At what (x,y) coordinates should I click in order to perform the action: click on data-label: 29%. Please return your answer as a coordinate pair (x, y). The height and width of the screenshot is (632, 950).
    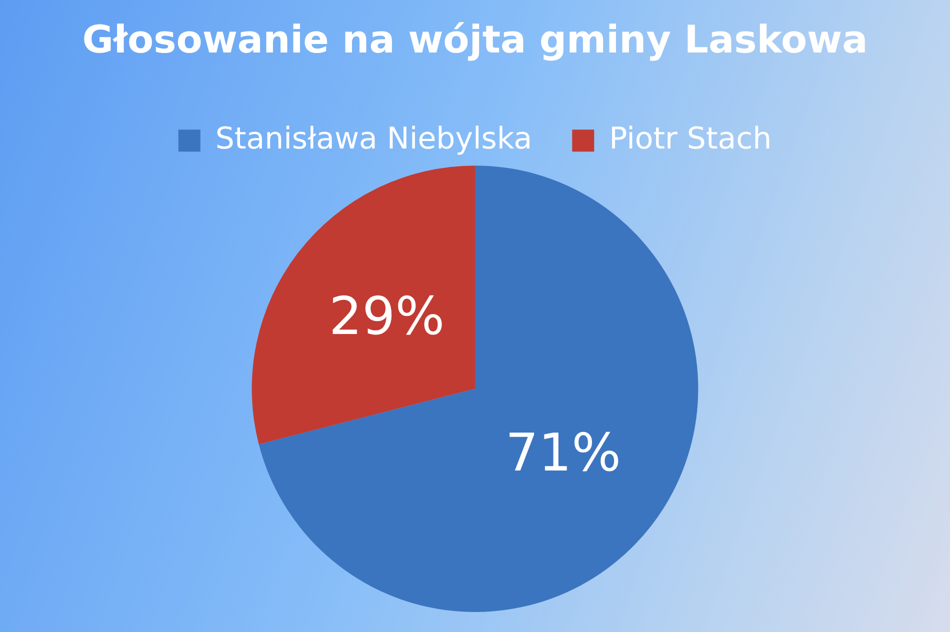
    Looking at the image, I should click on (387, 316).